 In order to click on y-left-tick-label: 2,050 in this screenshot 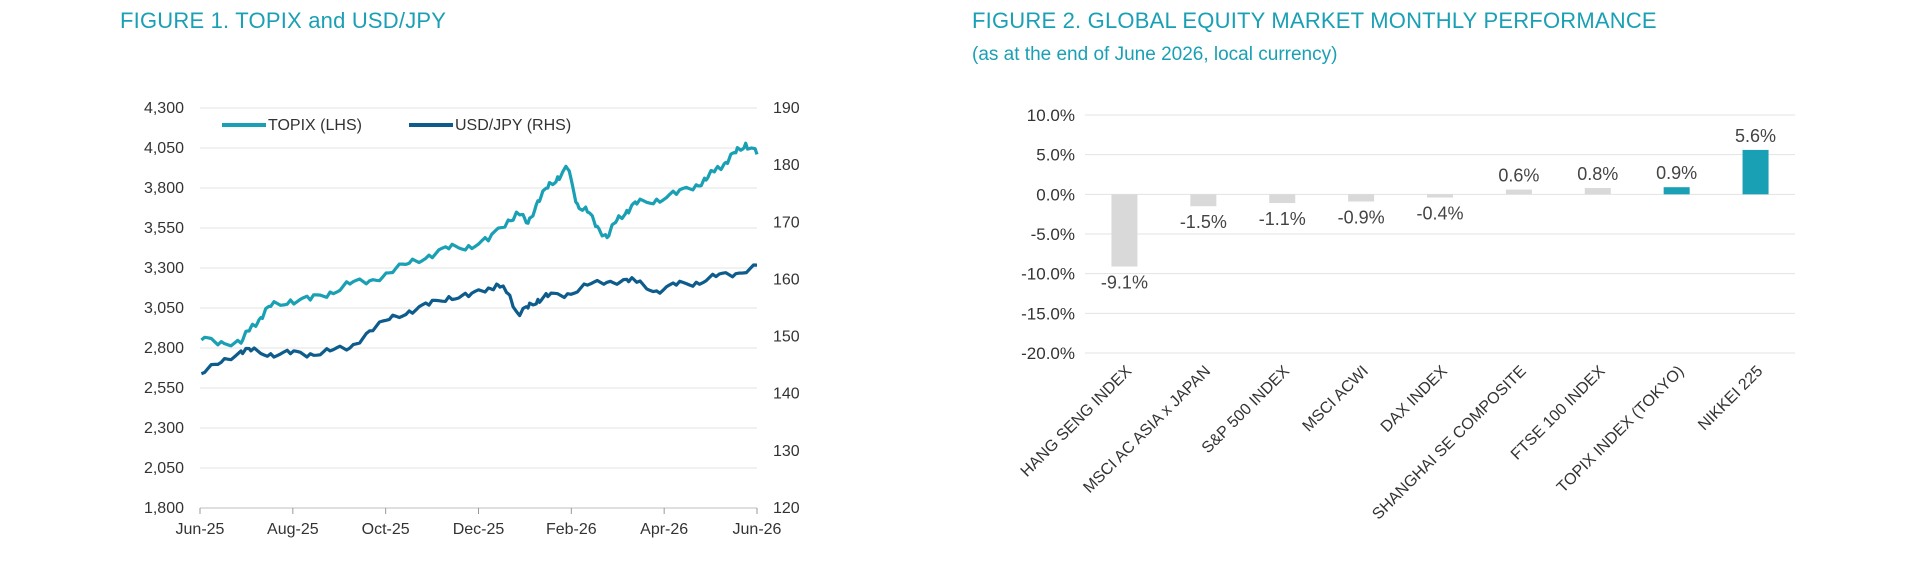, I will do `click(164, 468)`.